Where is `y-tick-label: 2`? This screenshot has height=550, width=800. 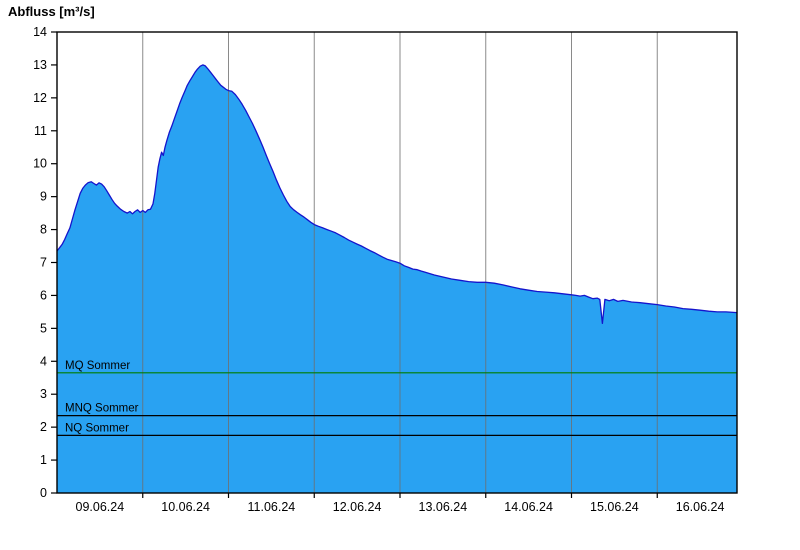
y-tick-label: 2 is located at coordinates (43, 427).